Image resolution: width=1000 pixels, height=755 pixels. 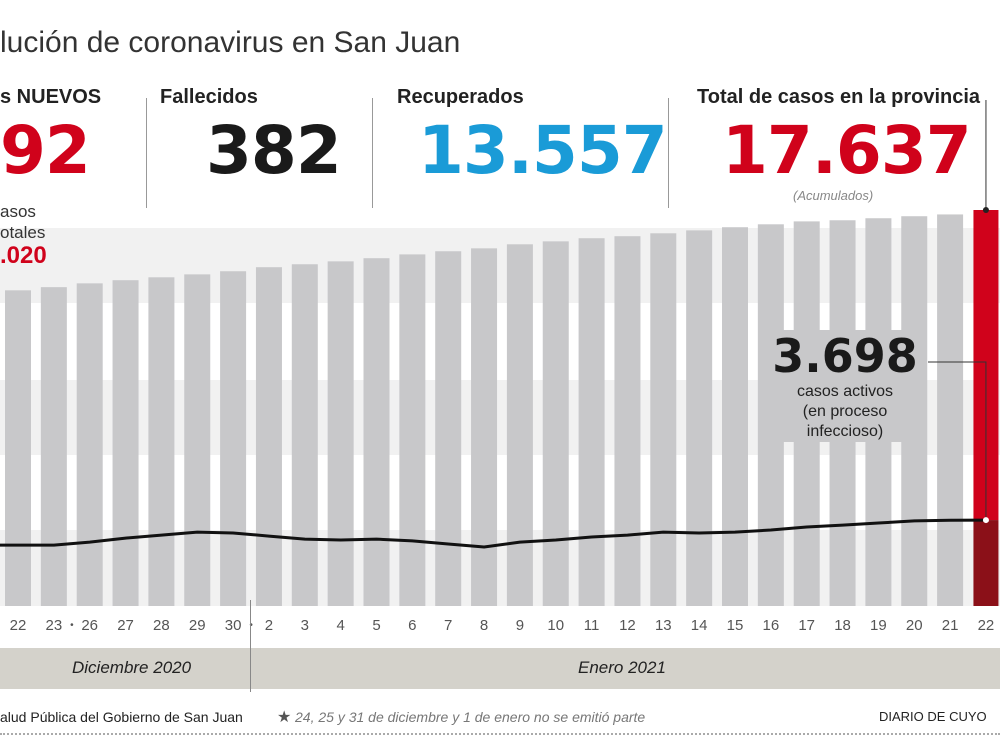 What do you see at coordinates (376, 625) in the screenshot?
I see `x-tick-label: 5` at bounding box center [376, 625].